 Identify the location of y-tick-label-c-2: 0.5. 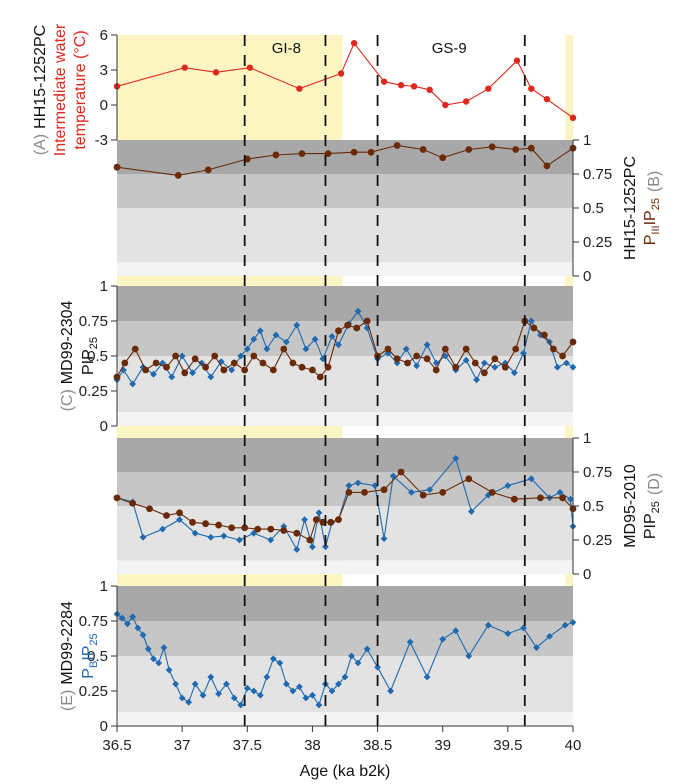
(97, 356).